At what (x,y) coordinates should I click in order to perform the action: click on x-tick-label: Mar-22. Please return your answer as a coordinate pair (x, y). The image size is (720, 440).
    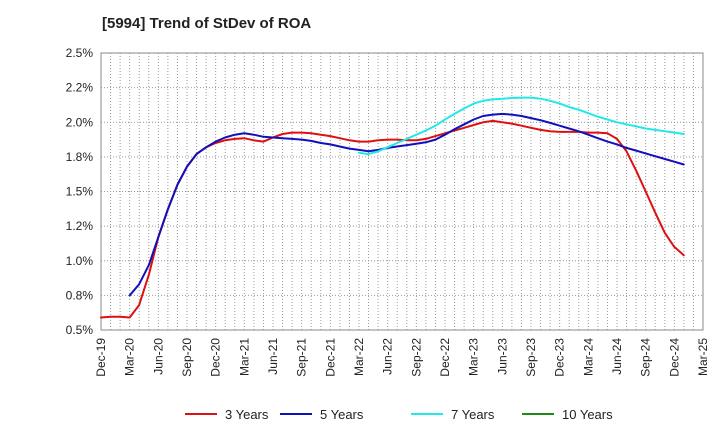
    Looking at the image, I should click on (359, 357).